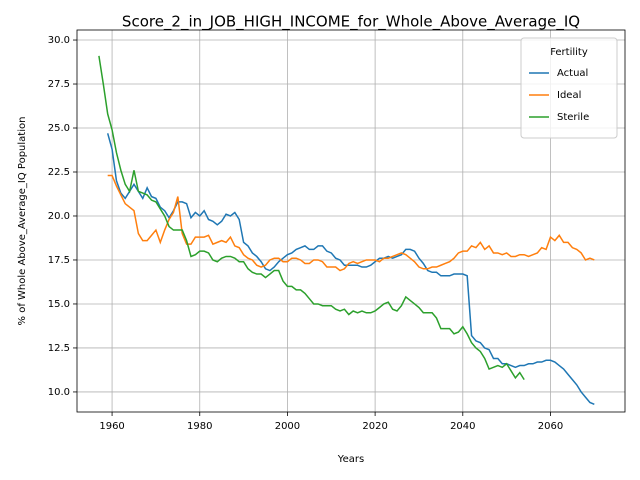 This screenshot has width=640, height=480. What do you see at coordinates (59, 216) in the screenshot?
I see `y-tick-label: 20.0` at bounding box center [59, 216].